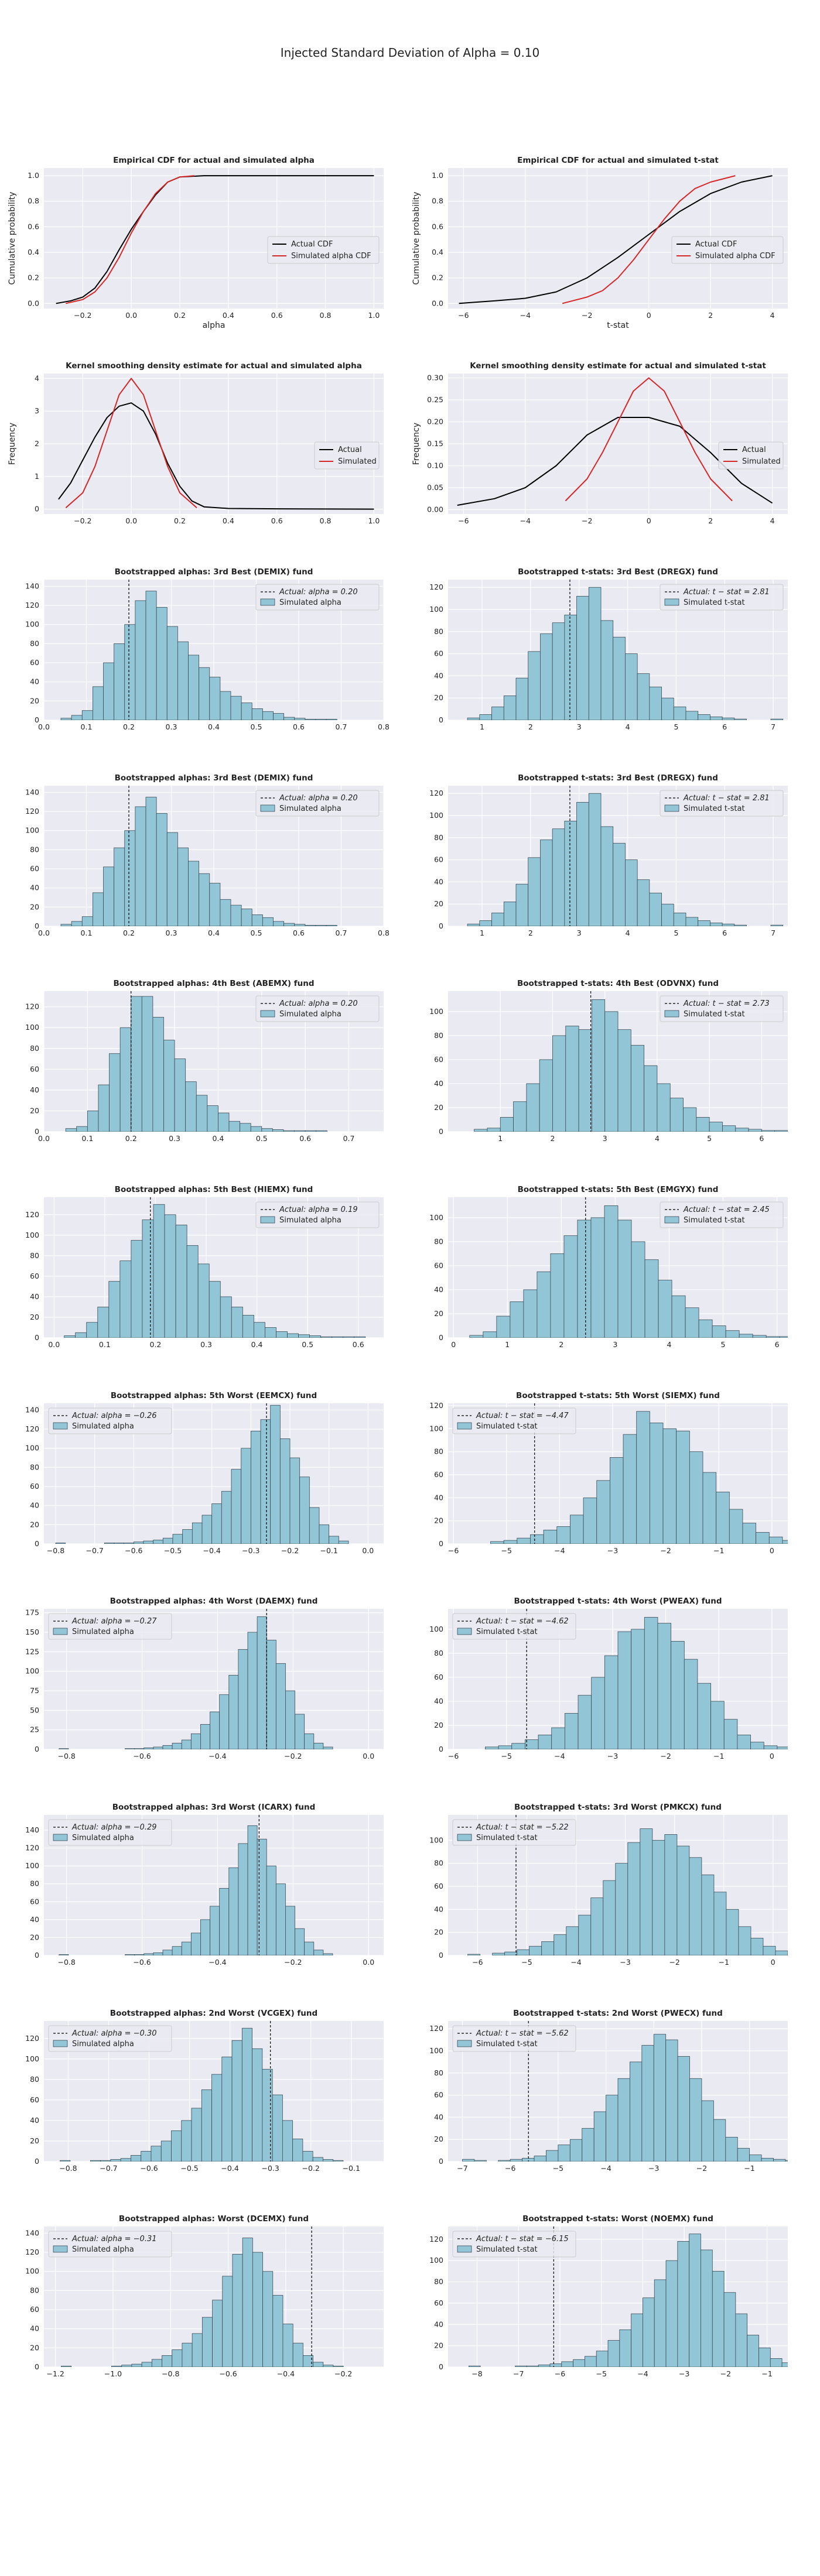 The width and height of the screenshot is (820, 2576). I want to click on x-tick-label: −0.6, so click(149, 2168).